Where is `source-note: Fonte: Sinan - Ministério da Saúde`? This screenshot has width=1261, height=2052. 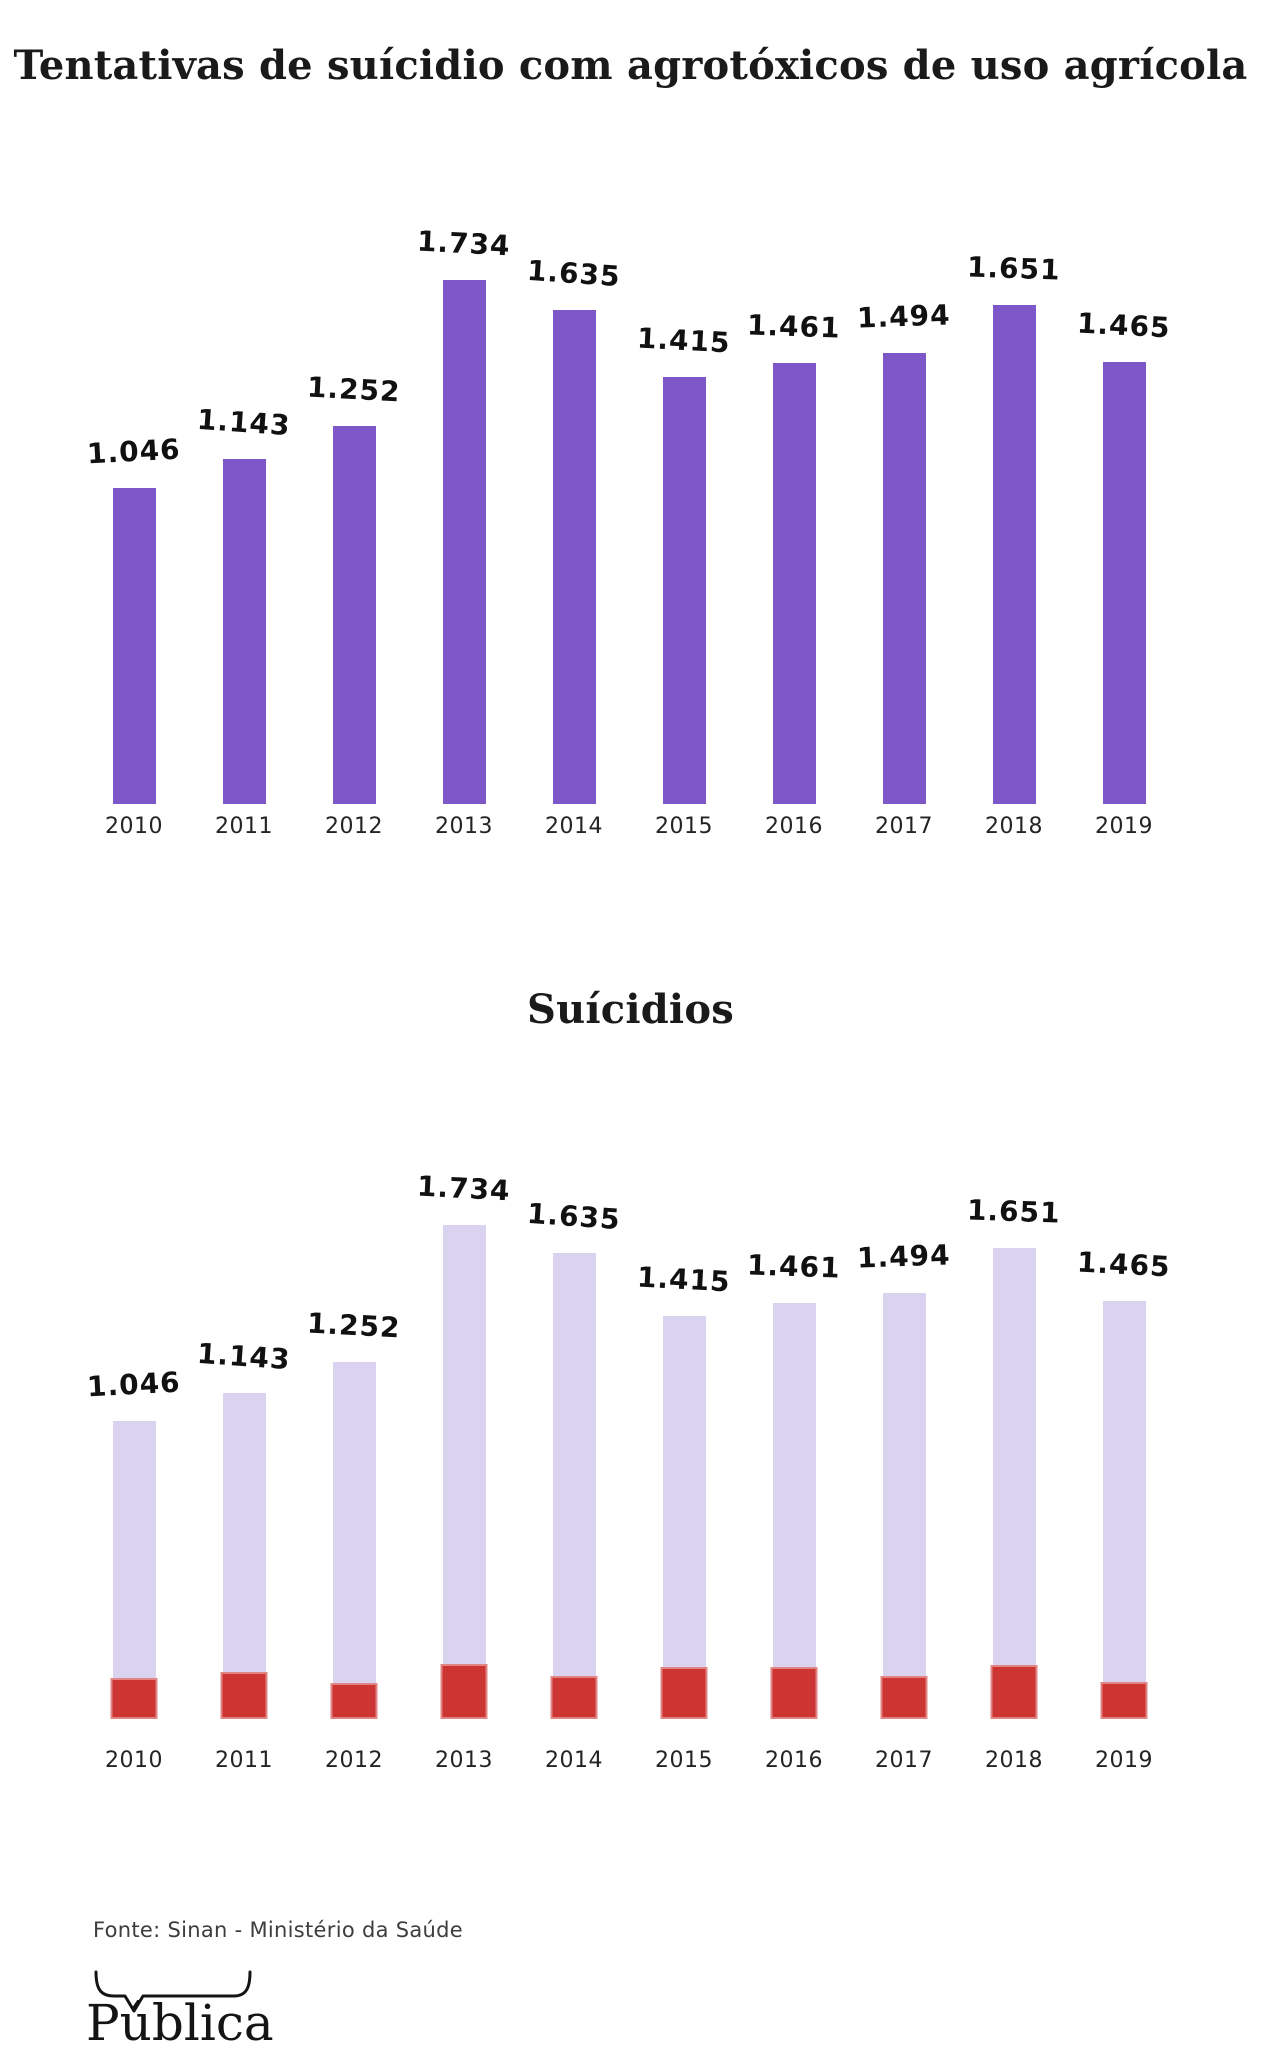
source-note: Fonte: Sinan - Ministério da Saúde is located at coordinates (278, 1930).